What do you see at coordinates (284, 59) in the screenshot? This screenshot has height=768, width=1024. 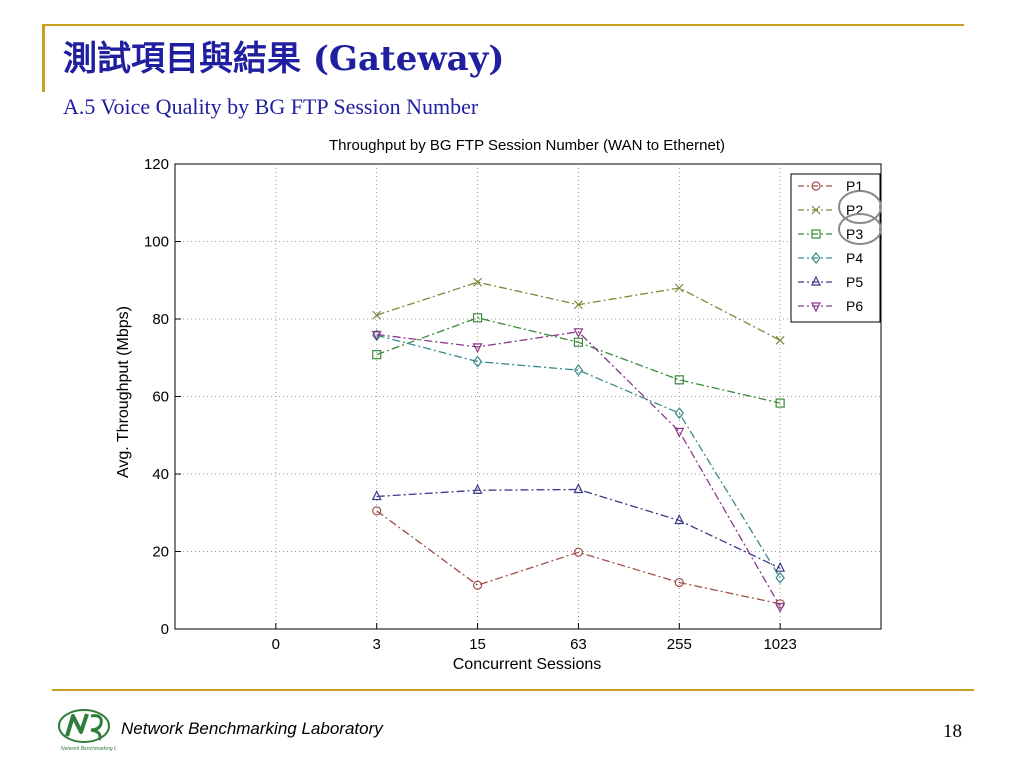 I see `slide-title: 測試項目與結果 (Gateway)` at bounding box center [284, 59].